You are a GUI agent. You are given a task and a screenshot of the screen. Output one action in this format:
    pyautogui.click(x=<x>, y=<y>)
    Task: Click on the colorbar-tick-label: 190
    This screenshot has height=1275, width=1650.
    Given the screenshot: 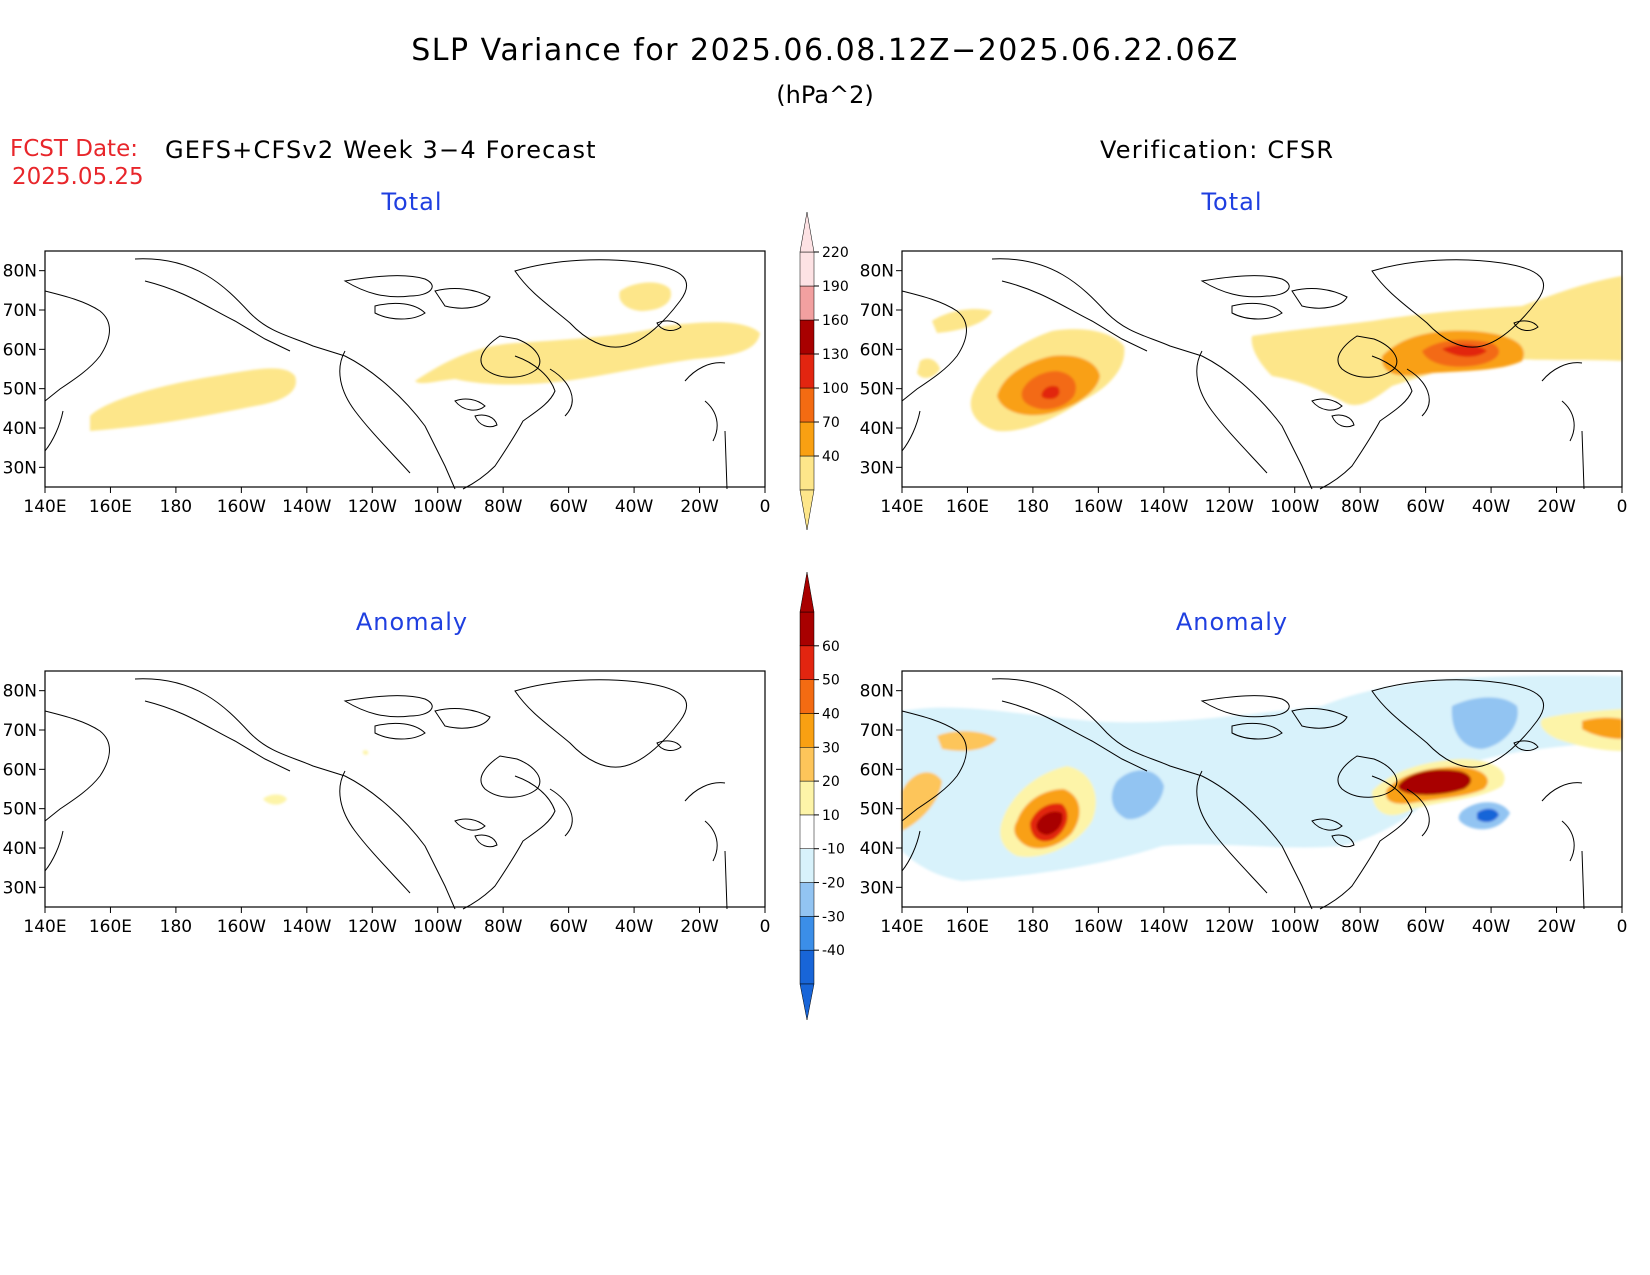 What is the action you would take?
    pyautogui.click(x=835, y=287)
    